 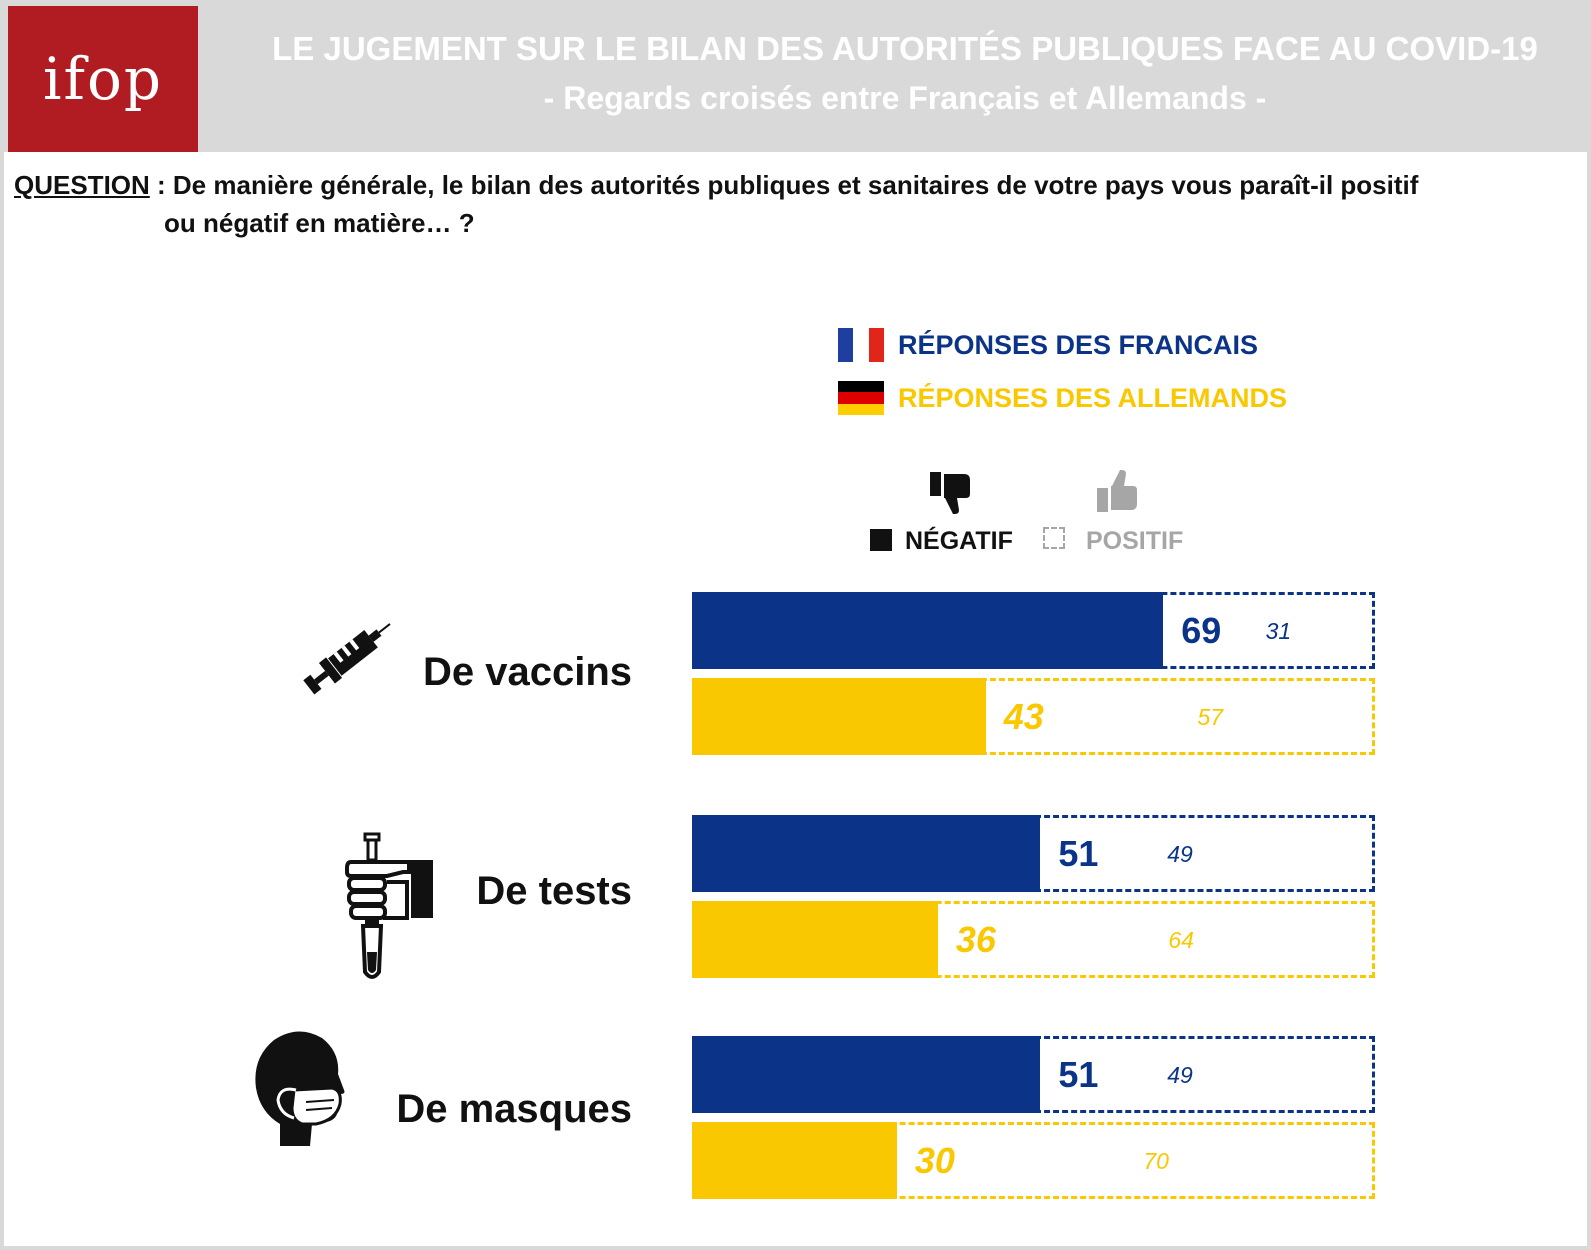 What do you see at coordinates (514, 1109) in the screenshot?
I see `category-label-masques: De masques` at bounding box center [514, 1109].